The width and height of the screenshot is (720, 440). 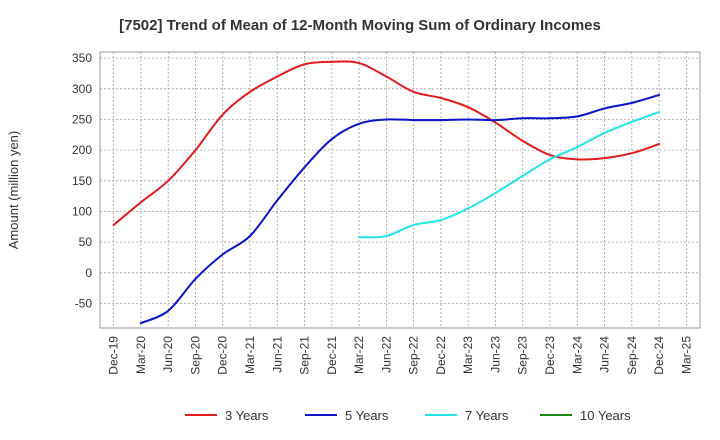 What do you see at coordinates (141, 355) in the screenshot?
I see `x-tick-label: Mar-20` at bounding box center [141, 355].